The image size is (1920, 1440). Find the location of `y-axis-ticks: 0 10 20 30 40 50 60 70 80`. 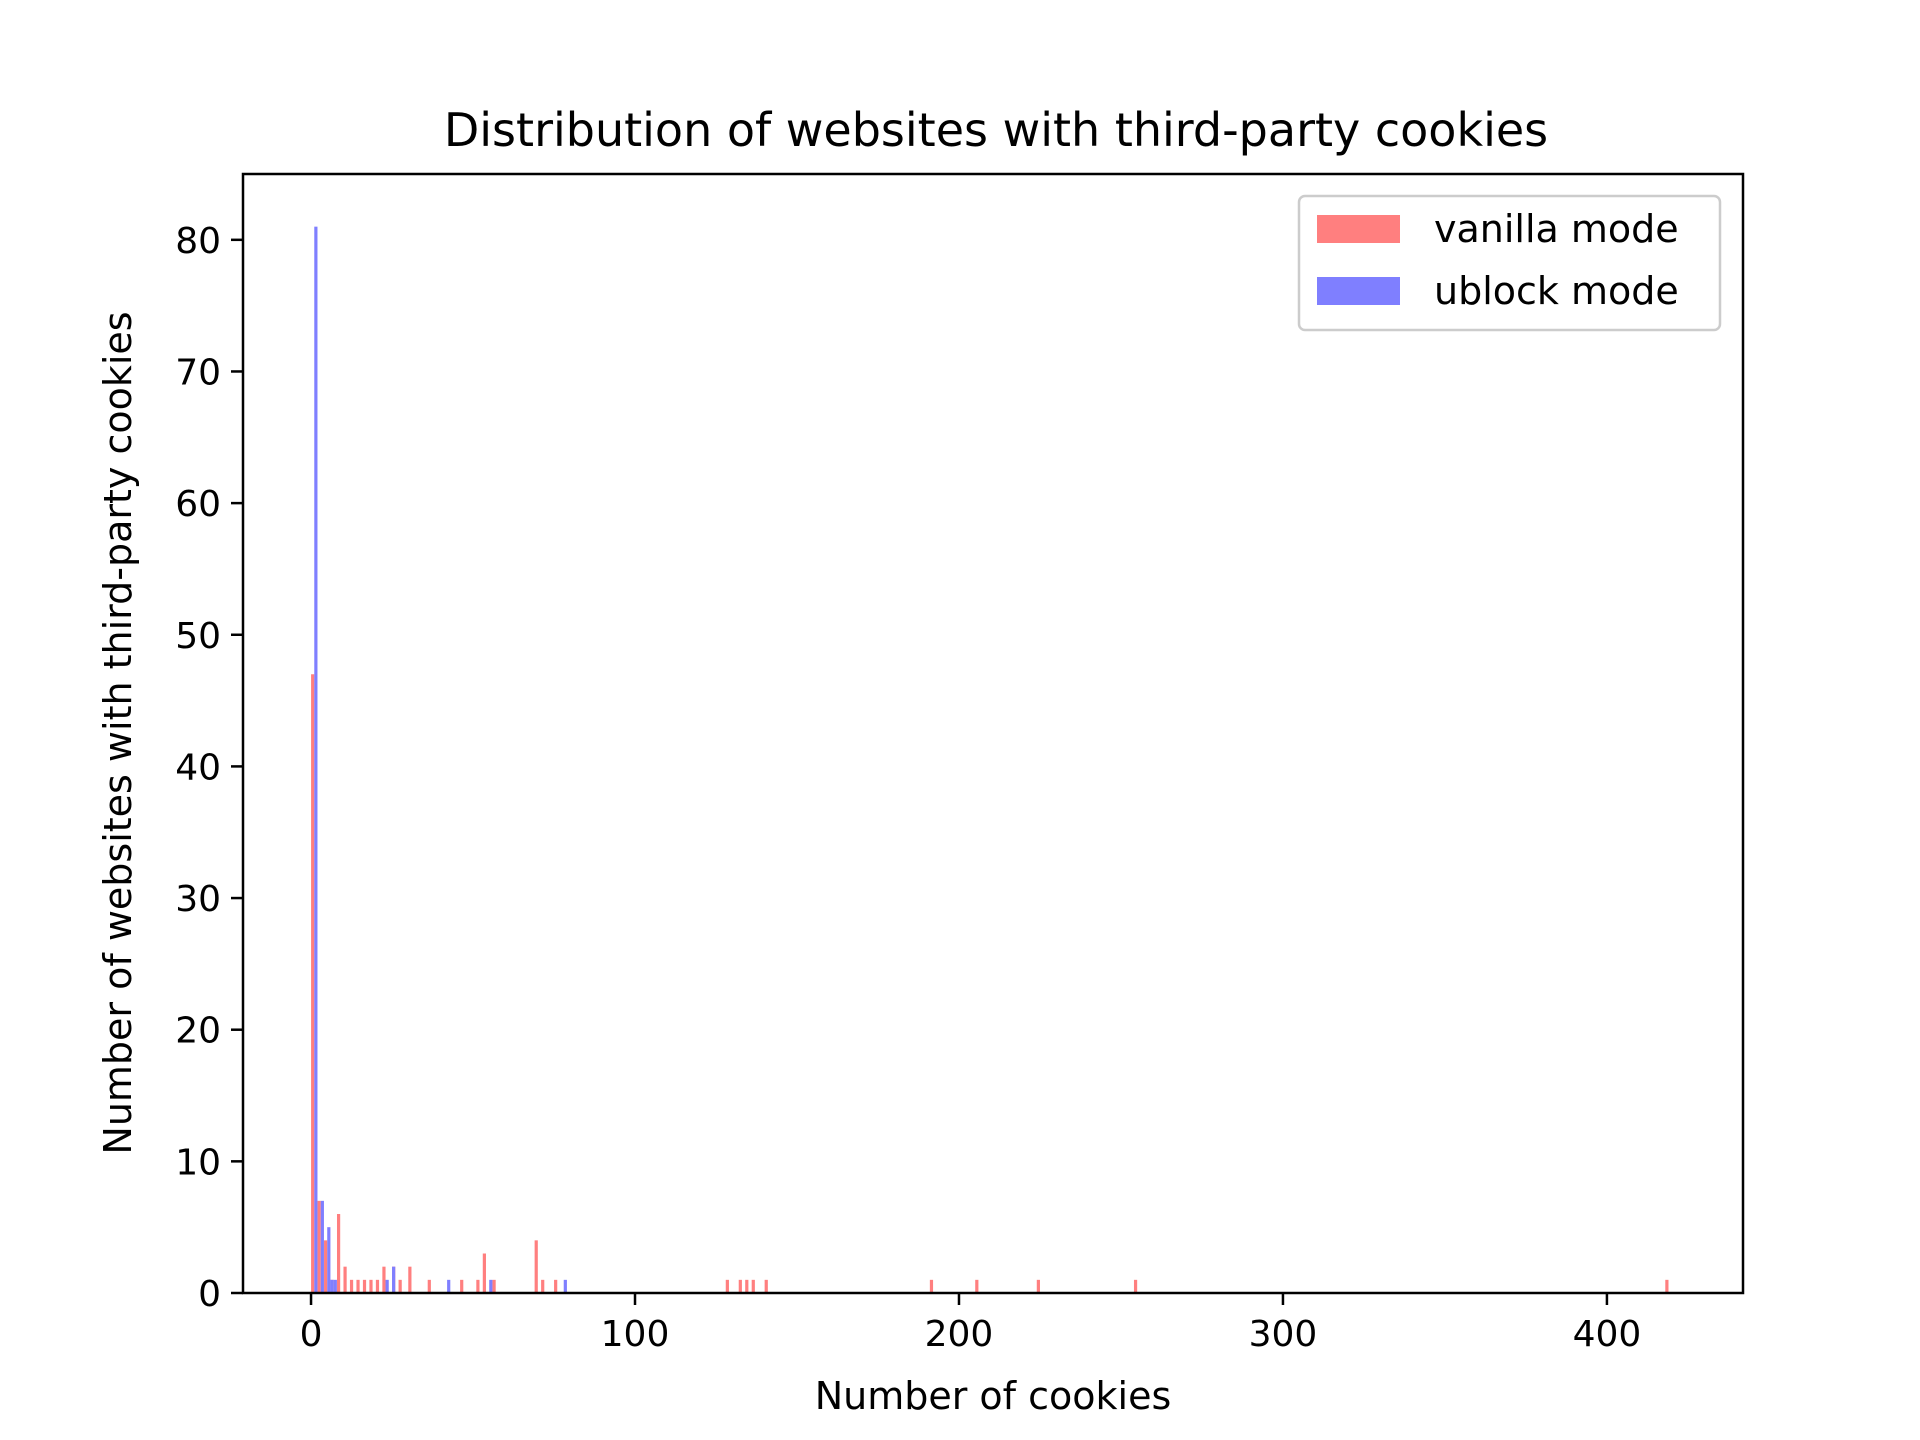

y-axis-ticks: 0 10 20 30 40 50 60 70 80 is located at coordinates (209, 768).